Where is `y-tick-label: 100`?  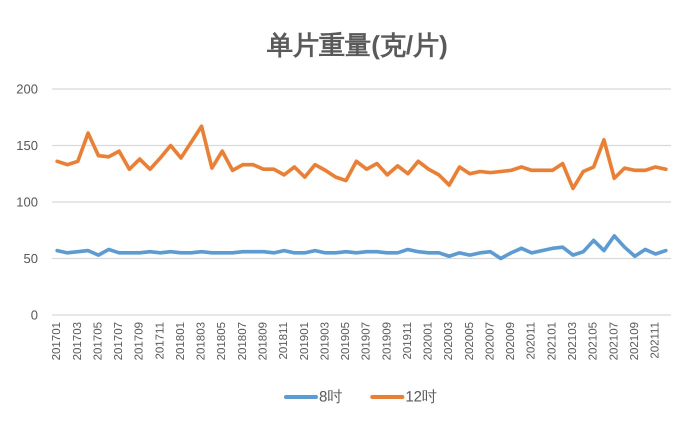
y-tick-label: 100 is located at coordinates (27, 202).